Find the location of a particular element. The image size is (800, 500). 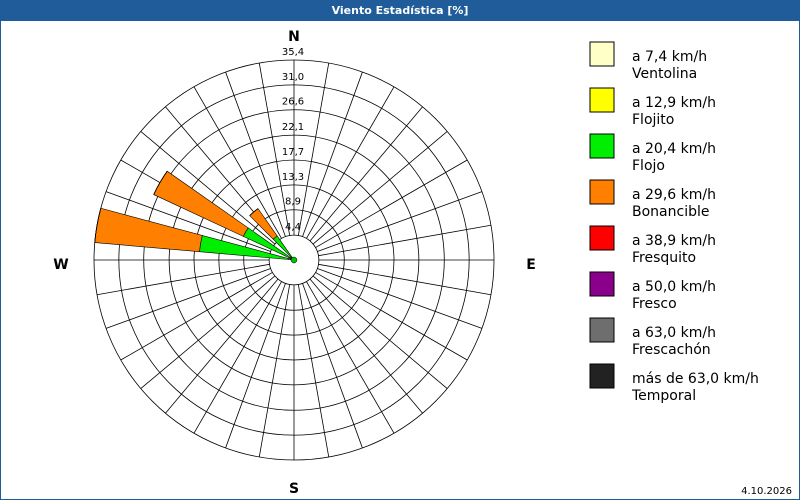

legend-name: a 12,9 km/h is located at coordinates (674, 103).